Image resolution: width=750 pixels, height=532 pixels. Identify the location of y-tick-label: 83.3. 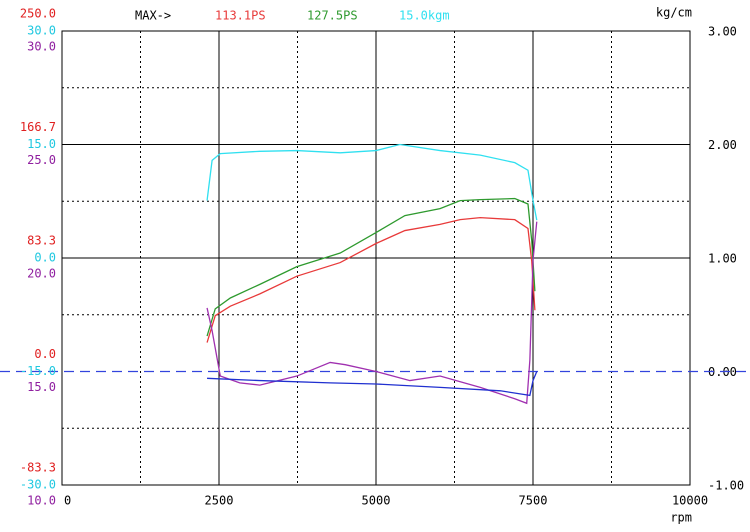
(41, 241).